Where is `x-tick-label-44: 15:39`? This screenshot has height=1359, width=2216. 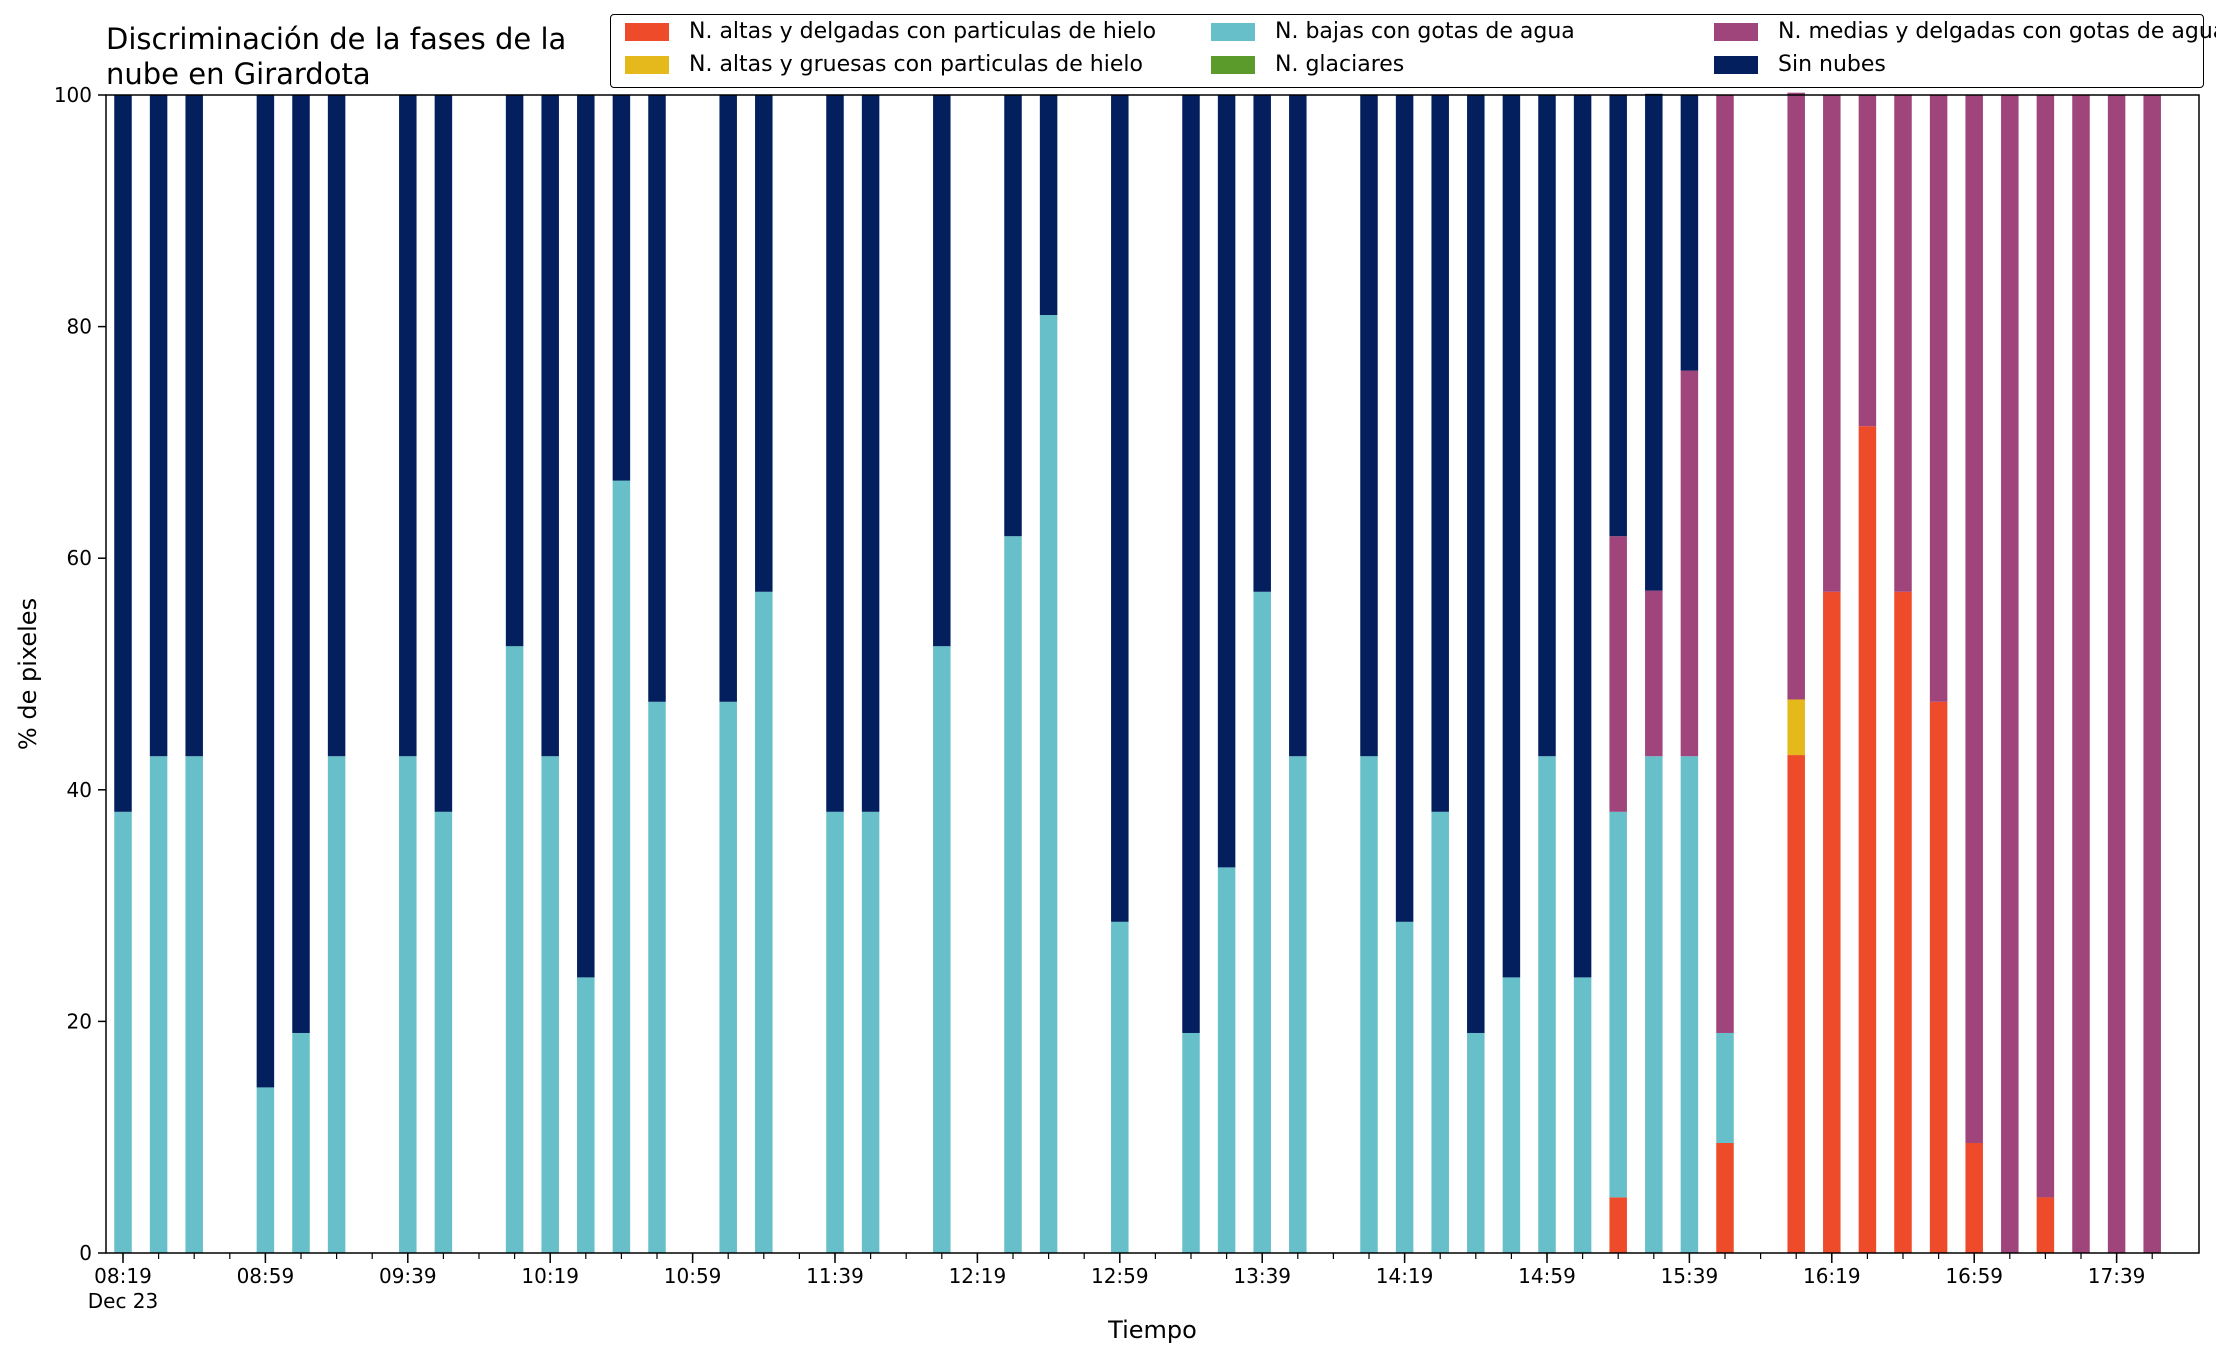
x-tick-label-44: 15:39 is located at coordinates (1690, 1276).